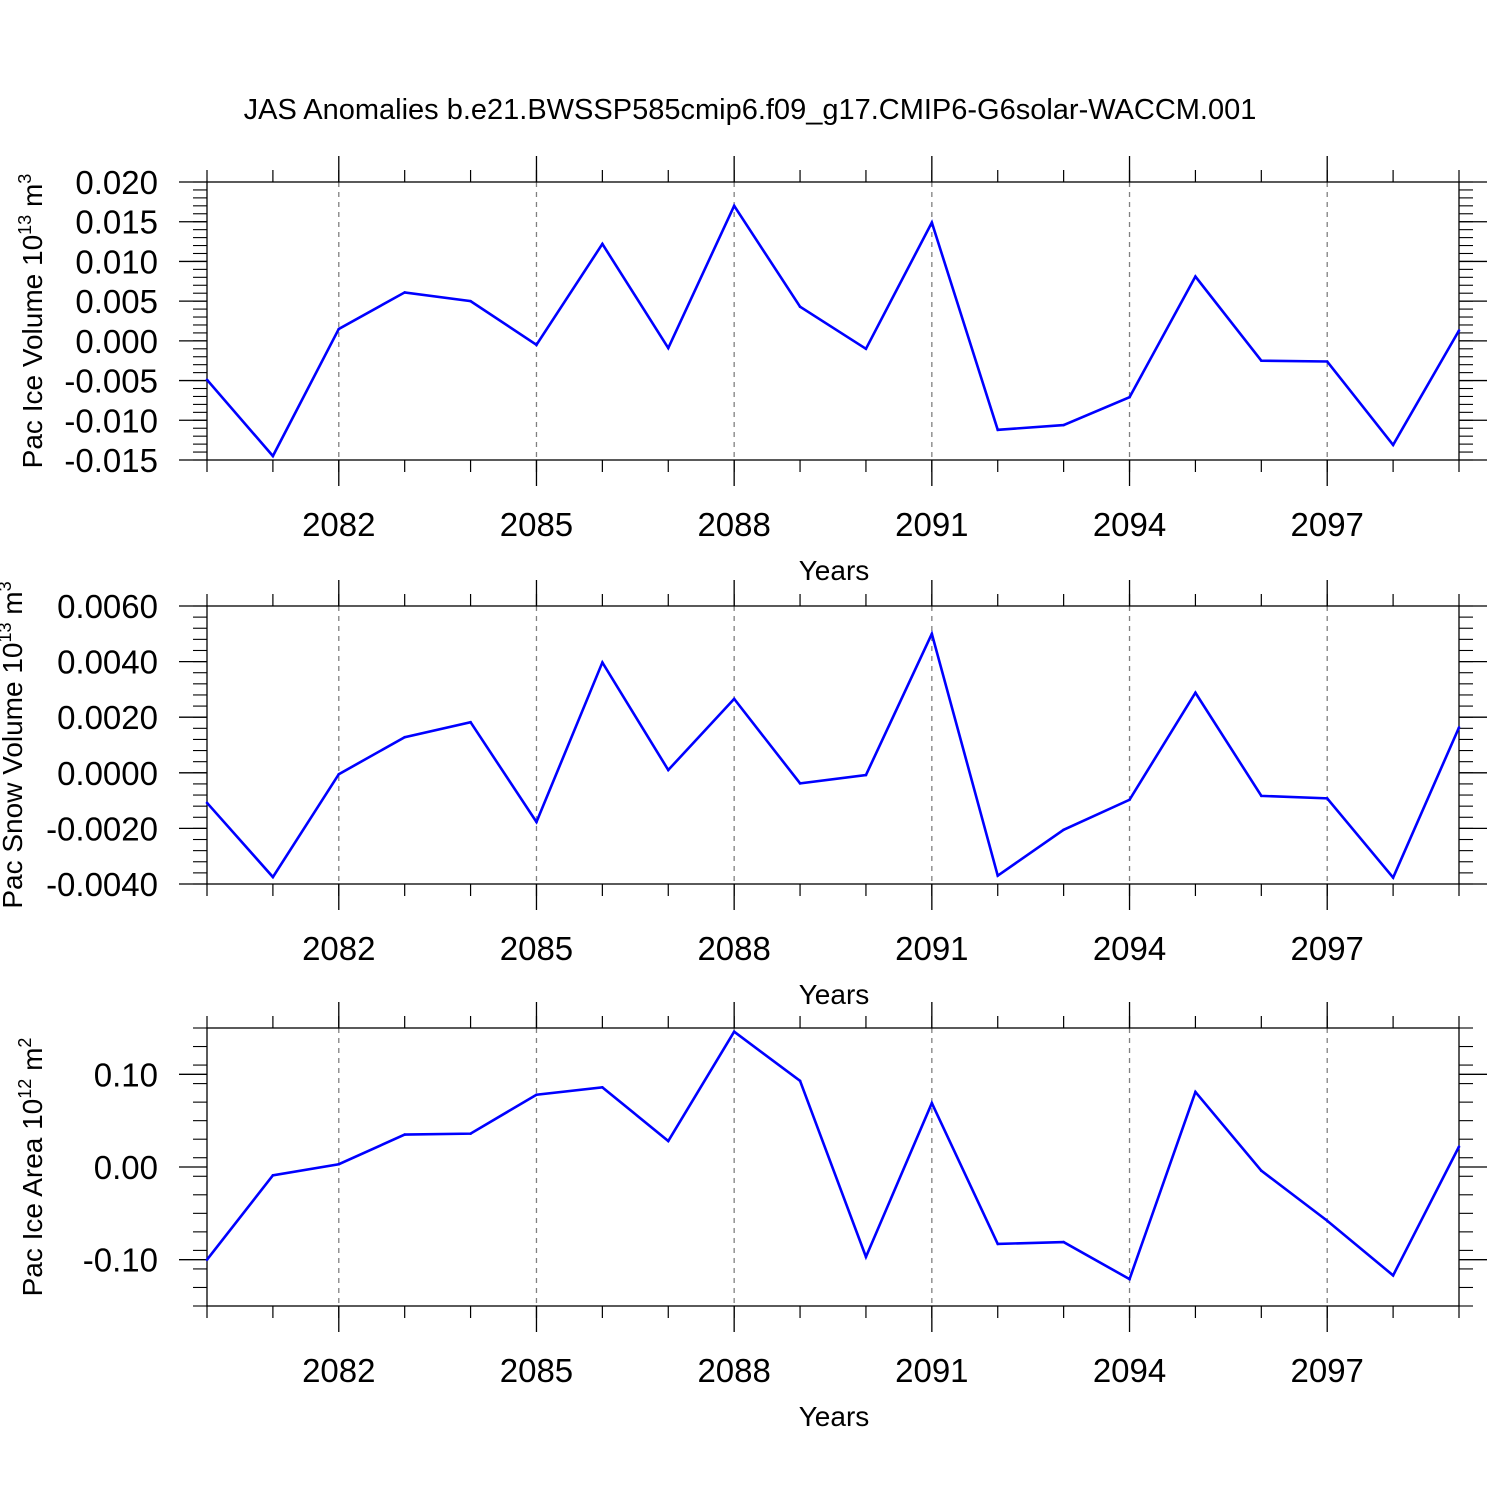 The image size is (1500, 1500). Describe the element at coordinates (107, 773) in the screenshot. I see `y-tick-label: 0.0000` at that location.